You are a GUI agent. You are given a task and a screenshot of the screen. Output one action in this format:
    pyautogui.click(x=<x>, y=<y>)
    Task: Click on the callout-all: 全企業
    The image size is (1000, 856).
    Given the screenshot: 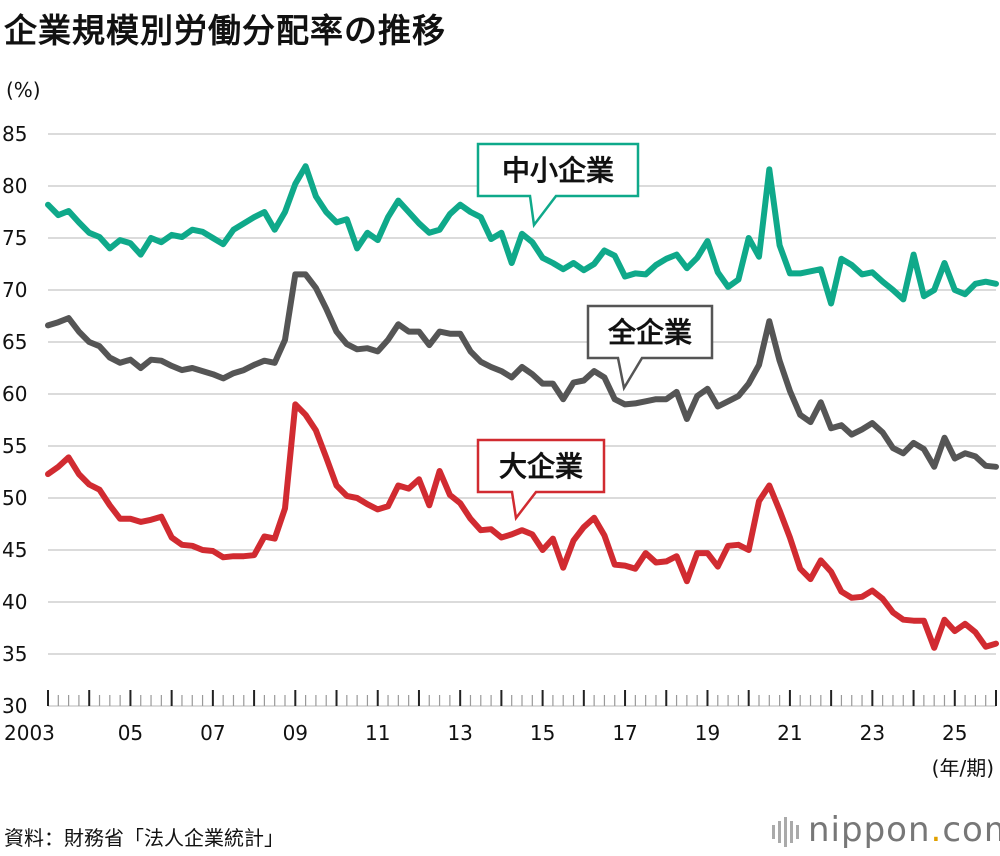 What is the action you would take?
    pyautogui.click(x=650, y=348)
    